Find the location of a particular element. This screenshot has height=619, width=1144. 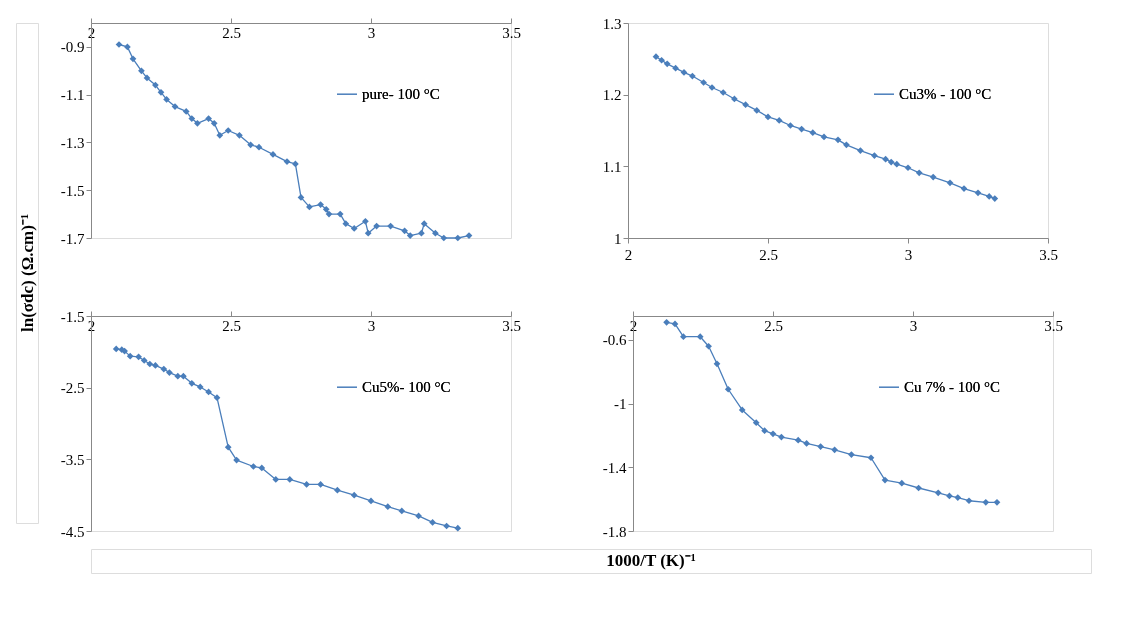

y-tick-label: -1.5 is located at coordinates (72, 190).